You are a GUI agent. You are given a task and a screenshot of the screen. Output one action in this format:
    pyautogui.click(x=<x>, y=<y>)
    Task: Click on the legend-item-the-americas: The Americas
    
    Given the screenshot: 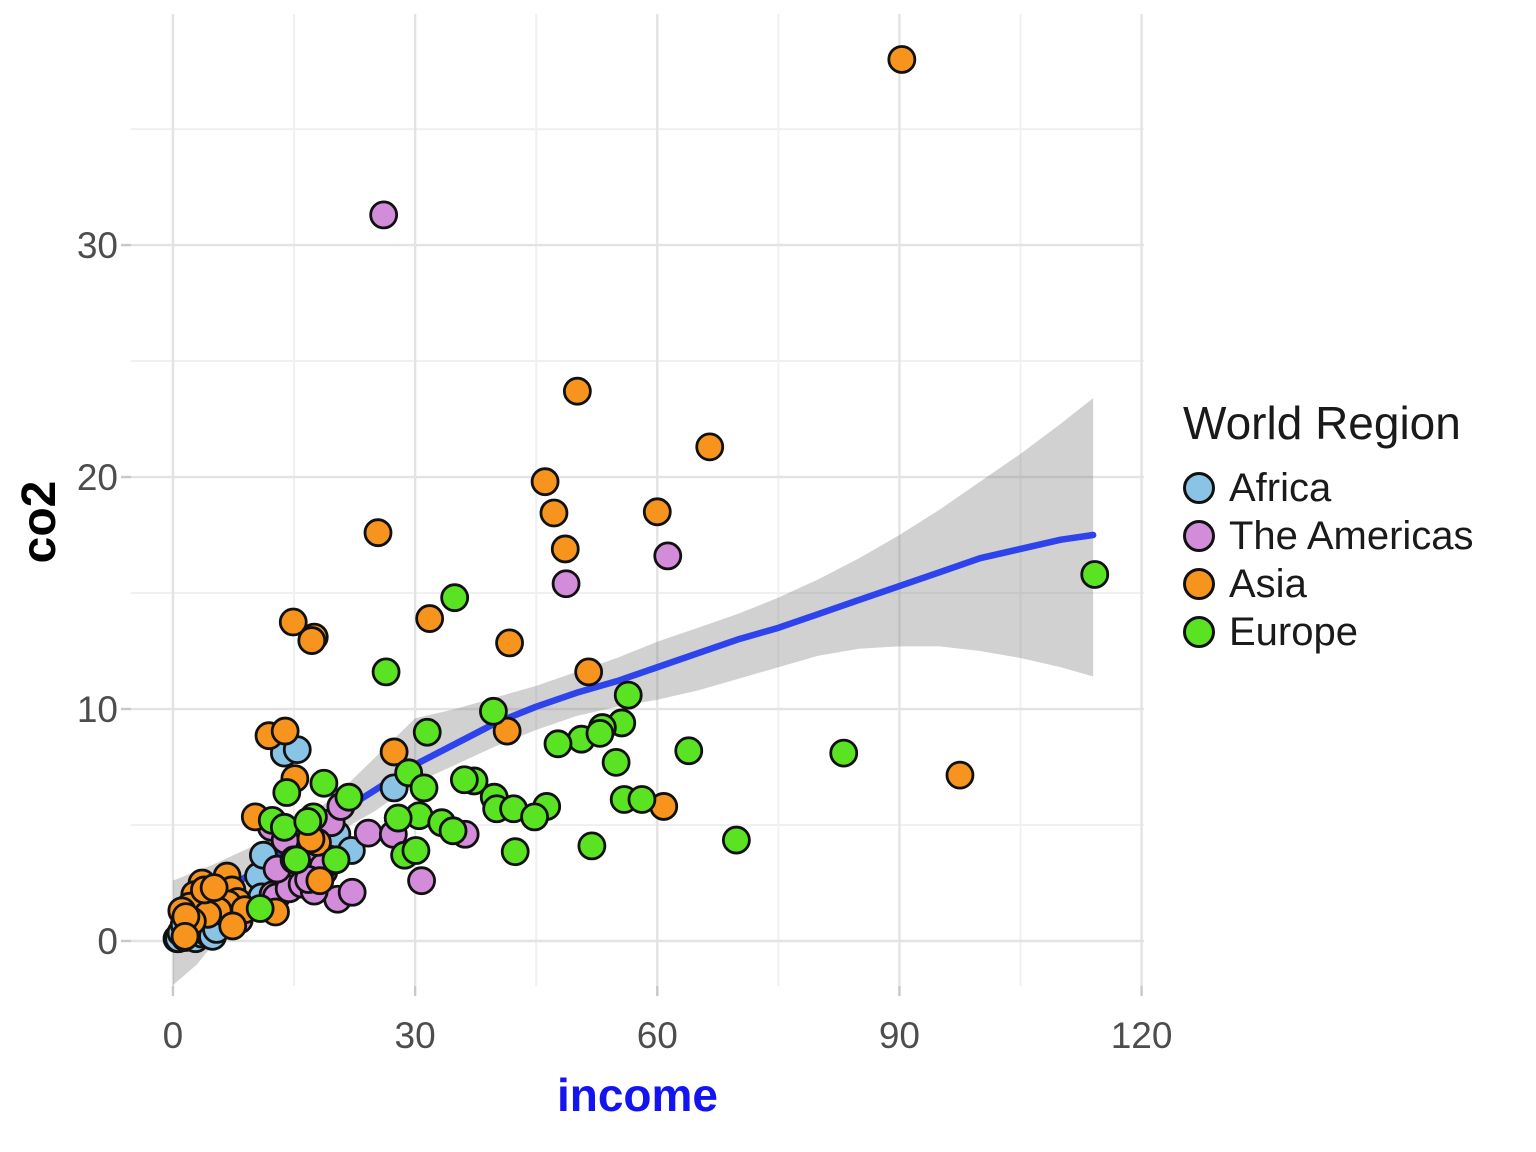 What is the action you would take?
    pyautogui.click(x=1359, y=536)
    